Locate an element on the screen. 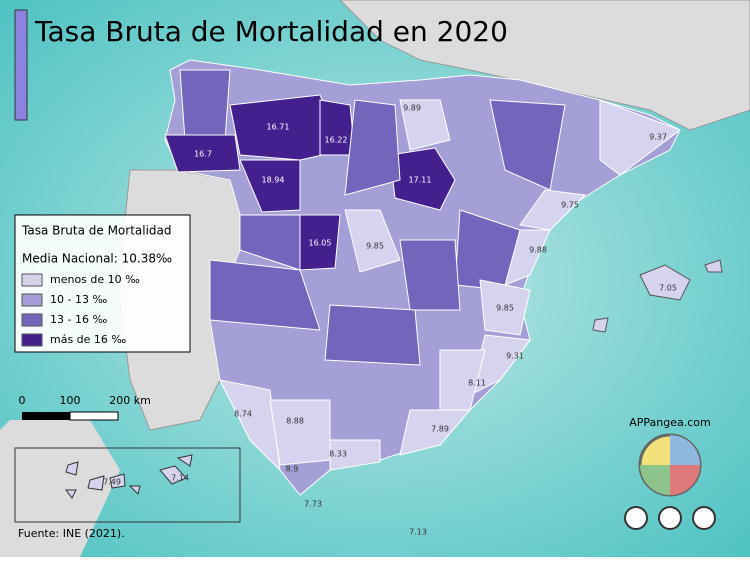 Image resolution: width=750 pixels, height=561 pixels. legend-label: menos de 10 ‰ is located at coordinates (95, 279).